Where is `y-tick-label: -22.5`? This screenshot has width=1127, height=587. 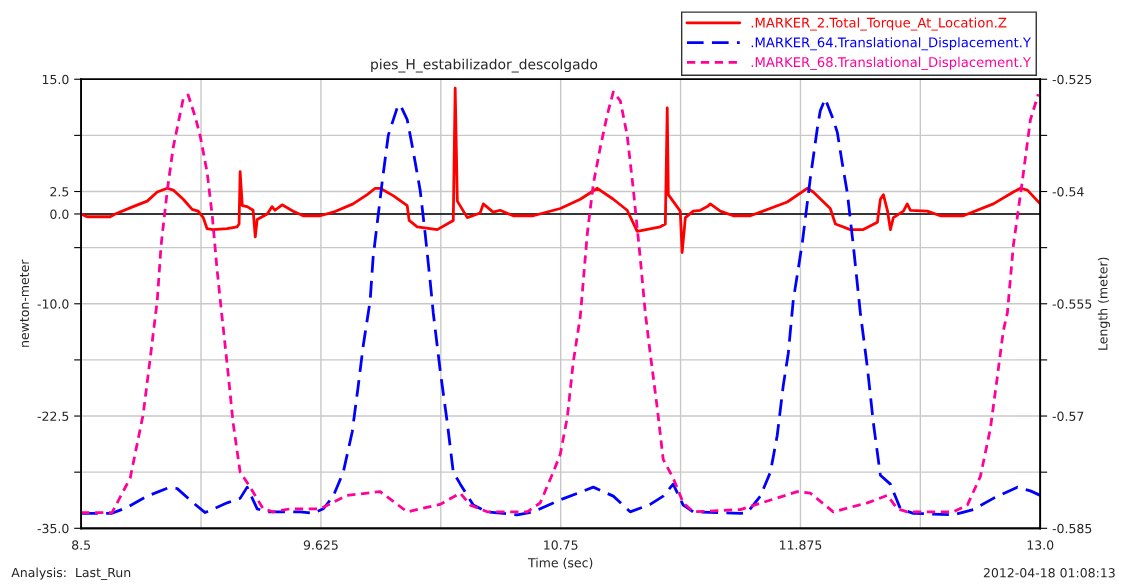 y-tick-label: -22.5 is located at coordinates (53, 416).